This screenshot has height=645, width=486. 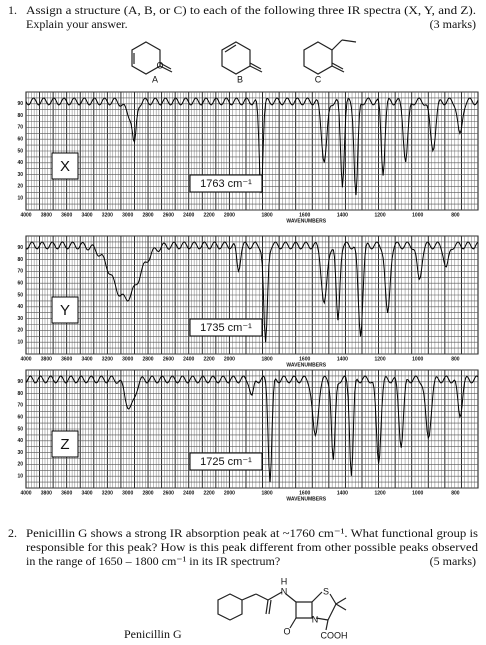 What do you see at coordinates (65, 166) in the screenshot?
I see `spectrum-label: X` at bounding box center [65, 166].